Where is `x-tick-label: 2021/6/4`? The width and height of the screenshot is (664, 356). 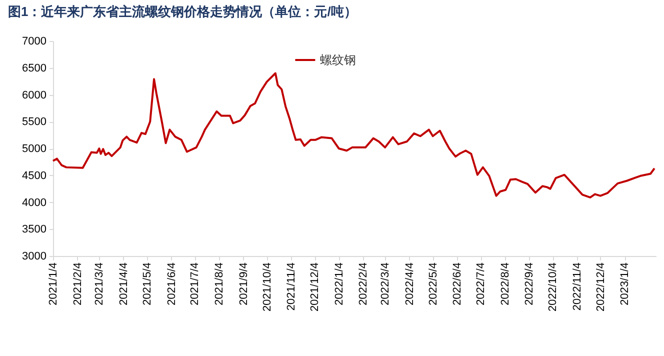 x-tick-label: 2021/6/4 is located at coordinates (172, 284).